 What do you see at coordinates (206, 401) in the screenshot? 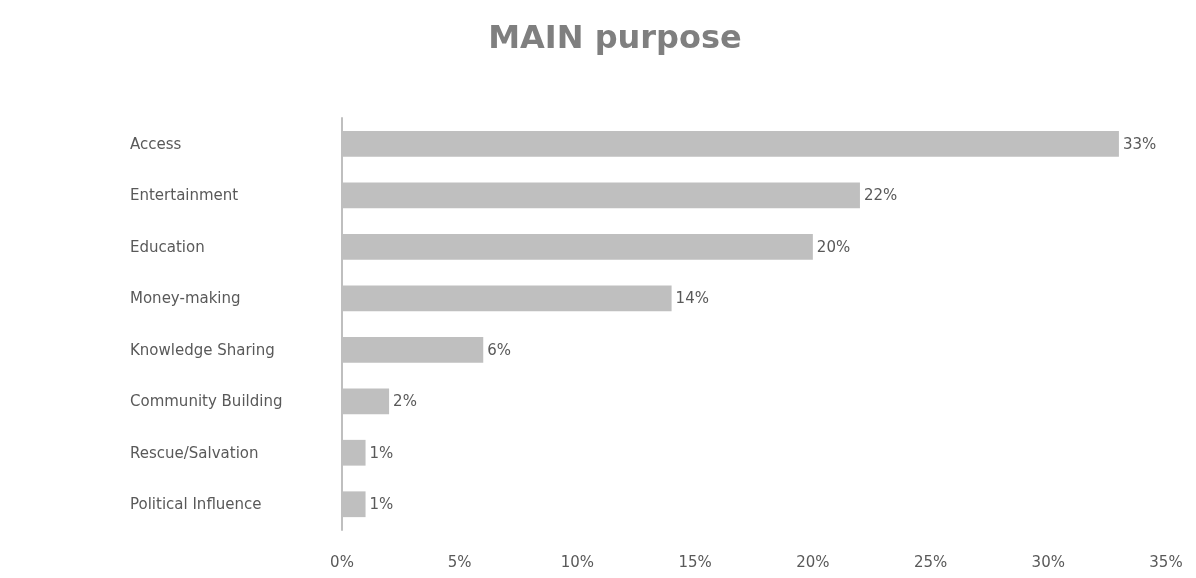
I see `y-tick-label: Community Building` at bounding box center [206, 401].